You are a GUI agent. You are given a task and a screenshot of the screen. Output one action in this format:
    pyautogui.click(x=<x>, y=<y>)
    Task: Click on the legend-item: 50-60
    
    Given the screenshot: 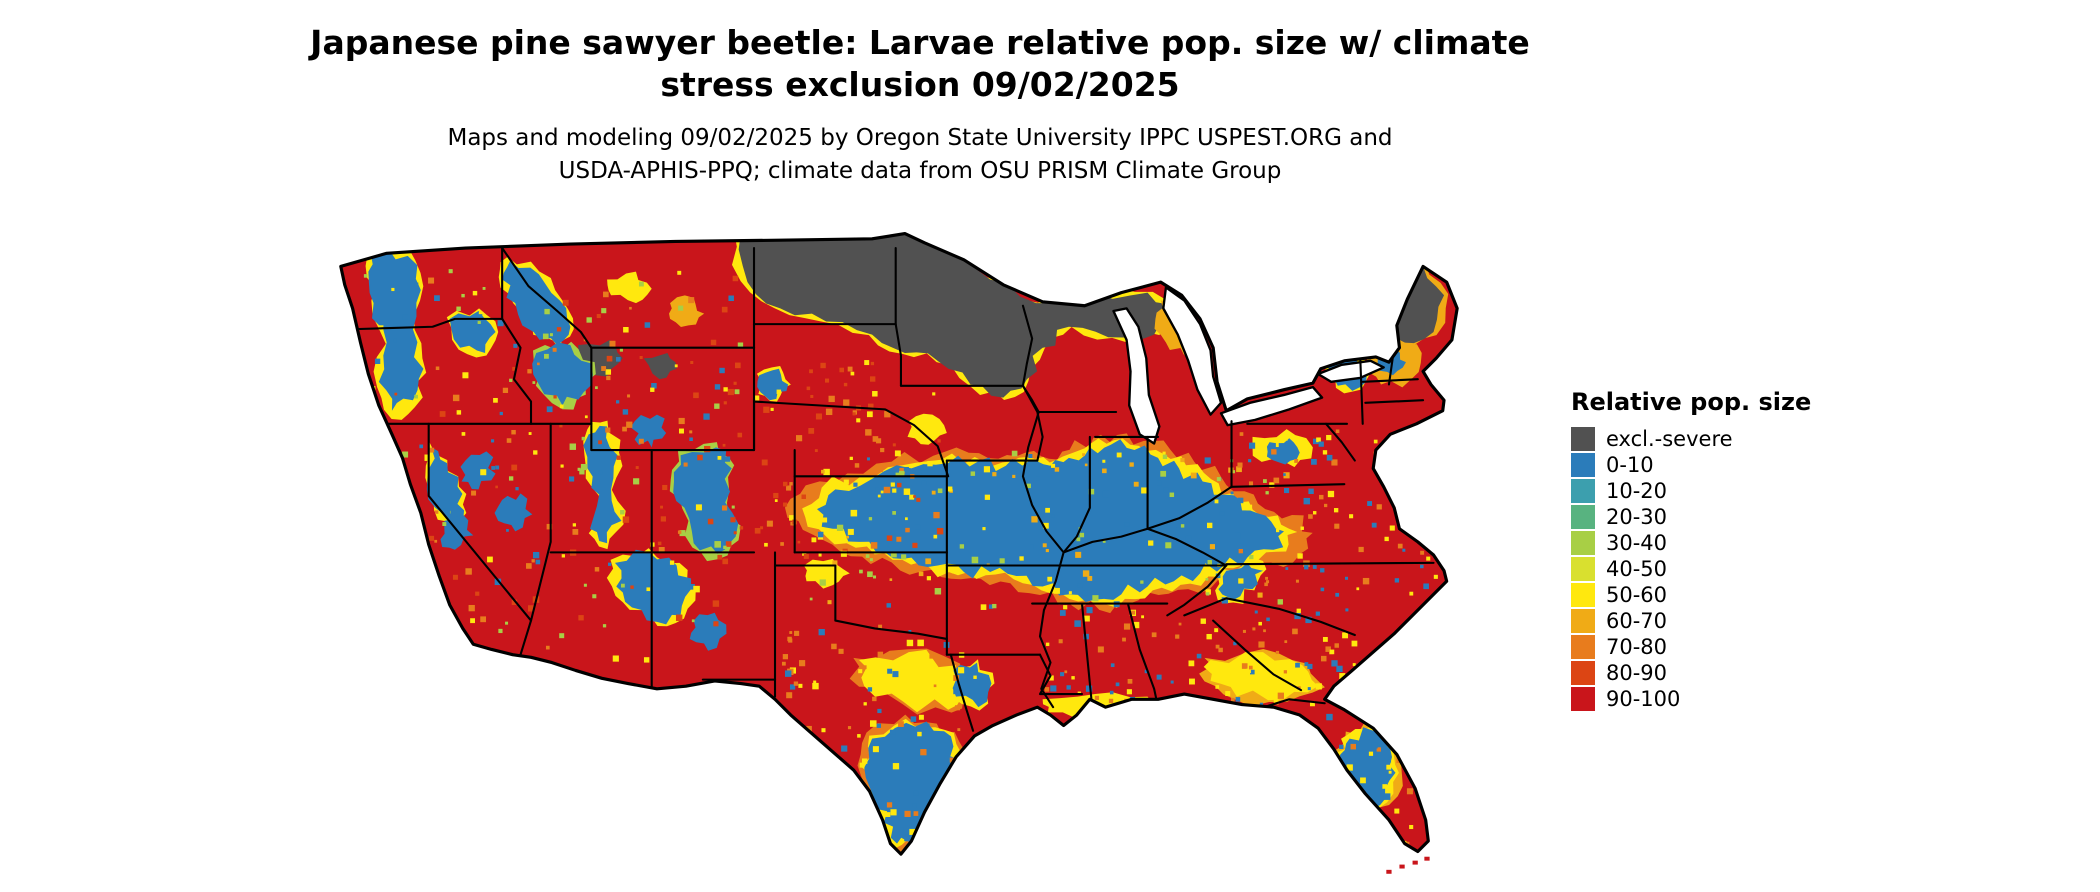 What is the action you would take?
    pyautogui.click(x=1691, y=595)
    